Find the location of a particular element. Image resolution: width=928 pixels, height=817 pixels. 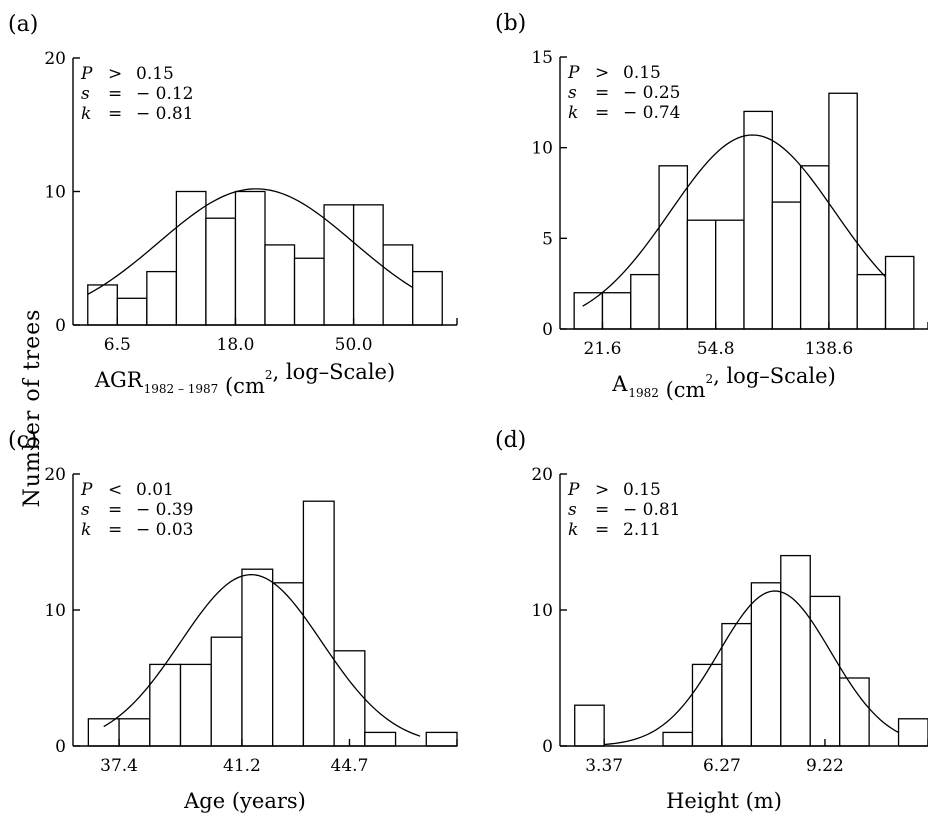

stat-k-val: − 0.74 is located at coordinates (652, 113).